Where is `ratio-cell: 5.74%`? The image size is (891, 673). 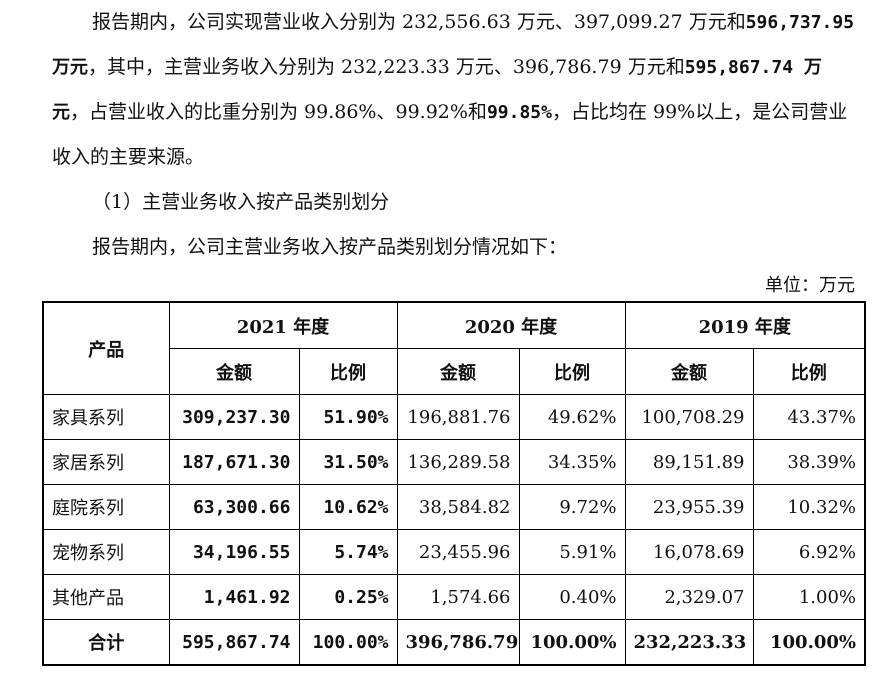 ratio-cell: 5.74% is located at coordinates (348, 552).